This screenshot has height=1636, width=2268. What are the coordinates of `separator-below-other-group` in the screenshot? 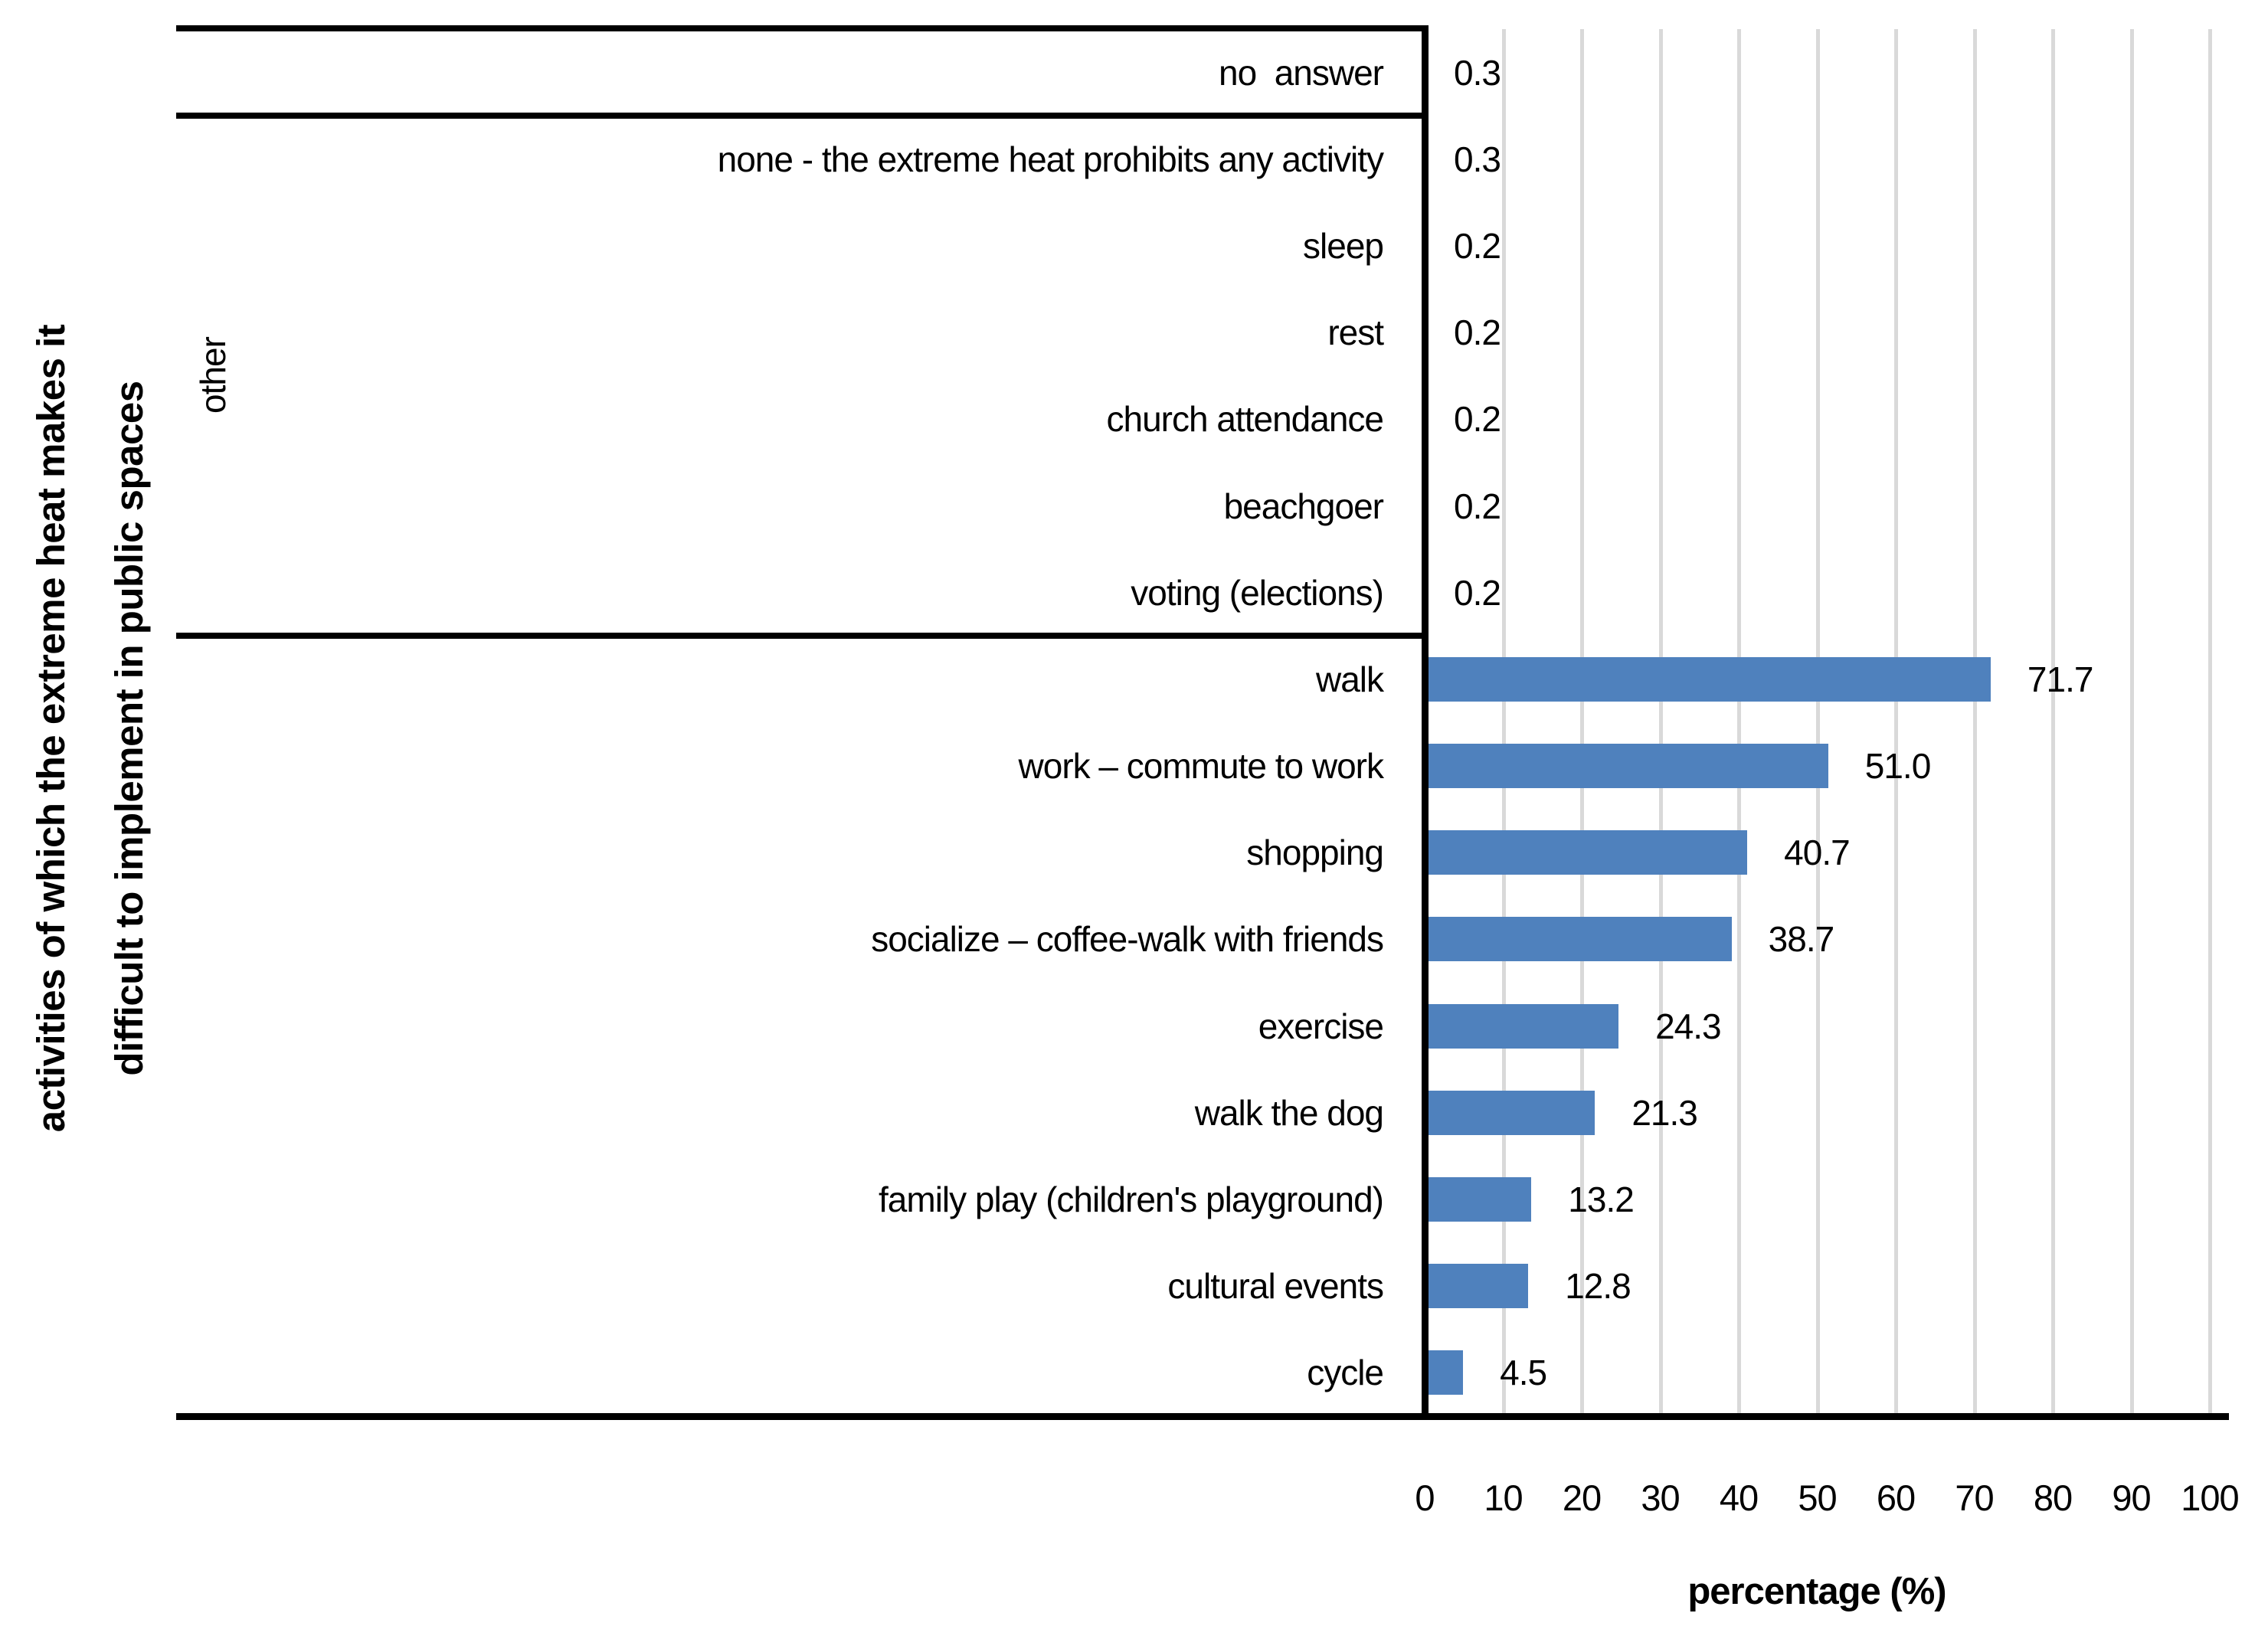 It's located at (802, 636).